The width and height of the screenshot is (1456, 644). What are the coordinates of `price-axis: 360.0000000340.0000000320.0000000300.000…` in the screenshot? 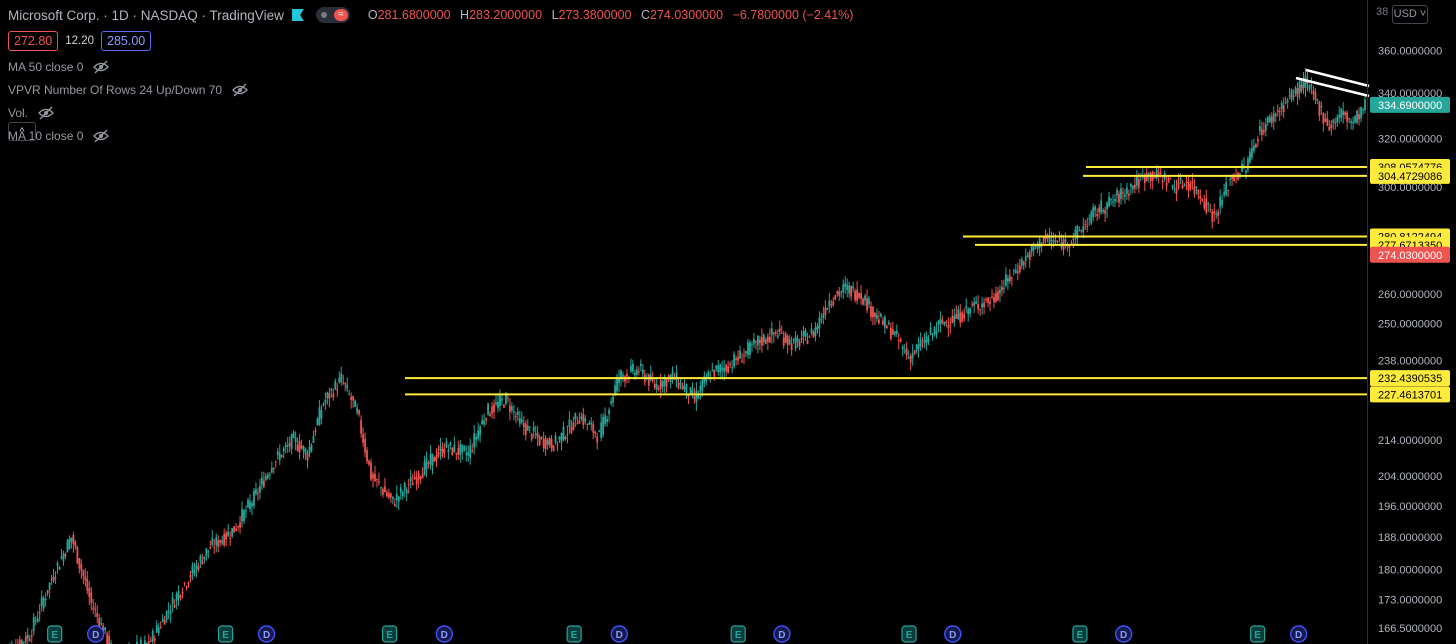 It's located at (1410, 340).